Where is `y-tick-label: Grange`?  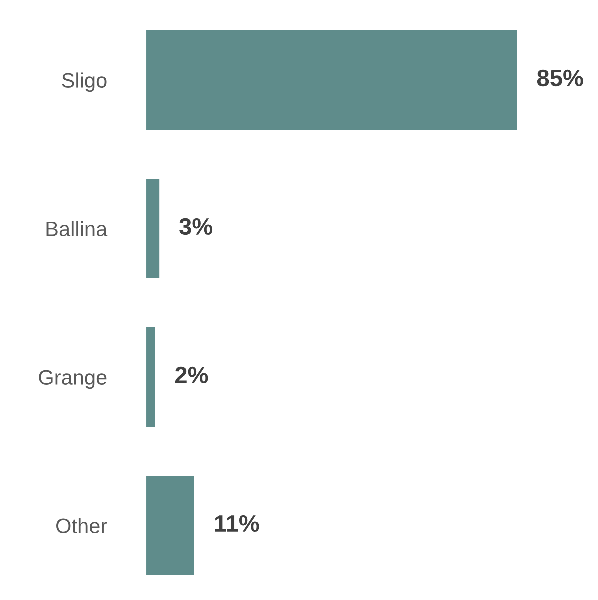
y-tick-label: Grange is located at coordinates (73, 380).